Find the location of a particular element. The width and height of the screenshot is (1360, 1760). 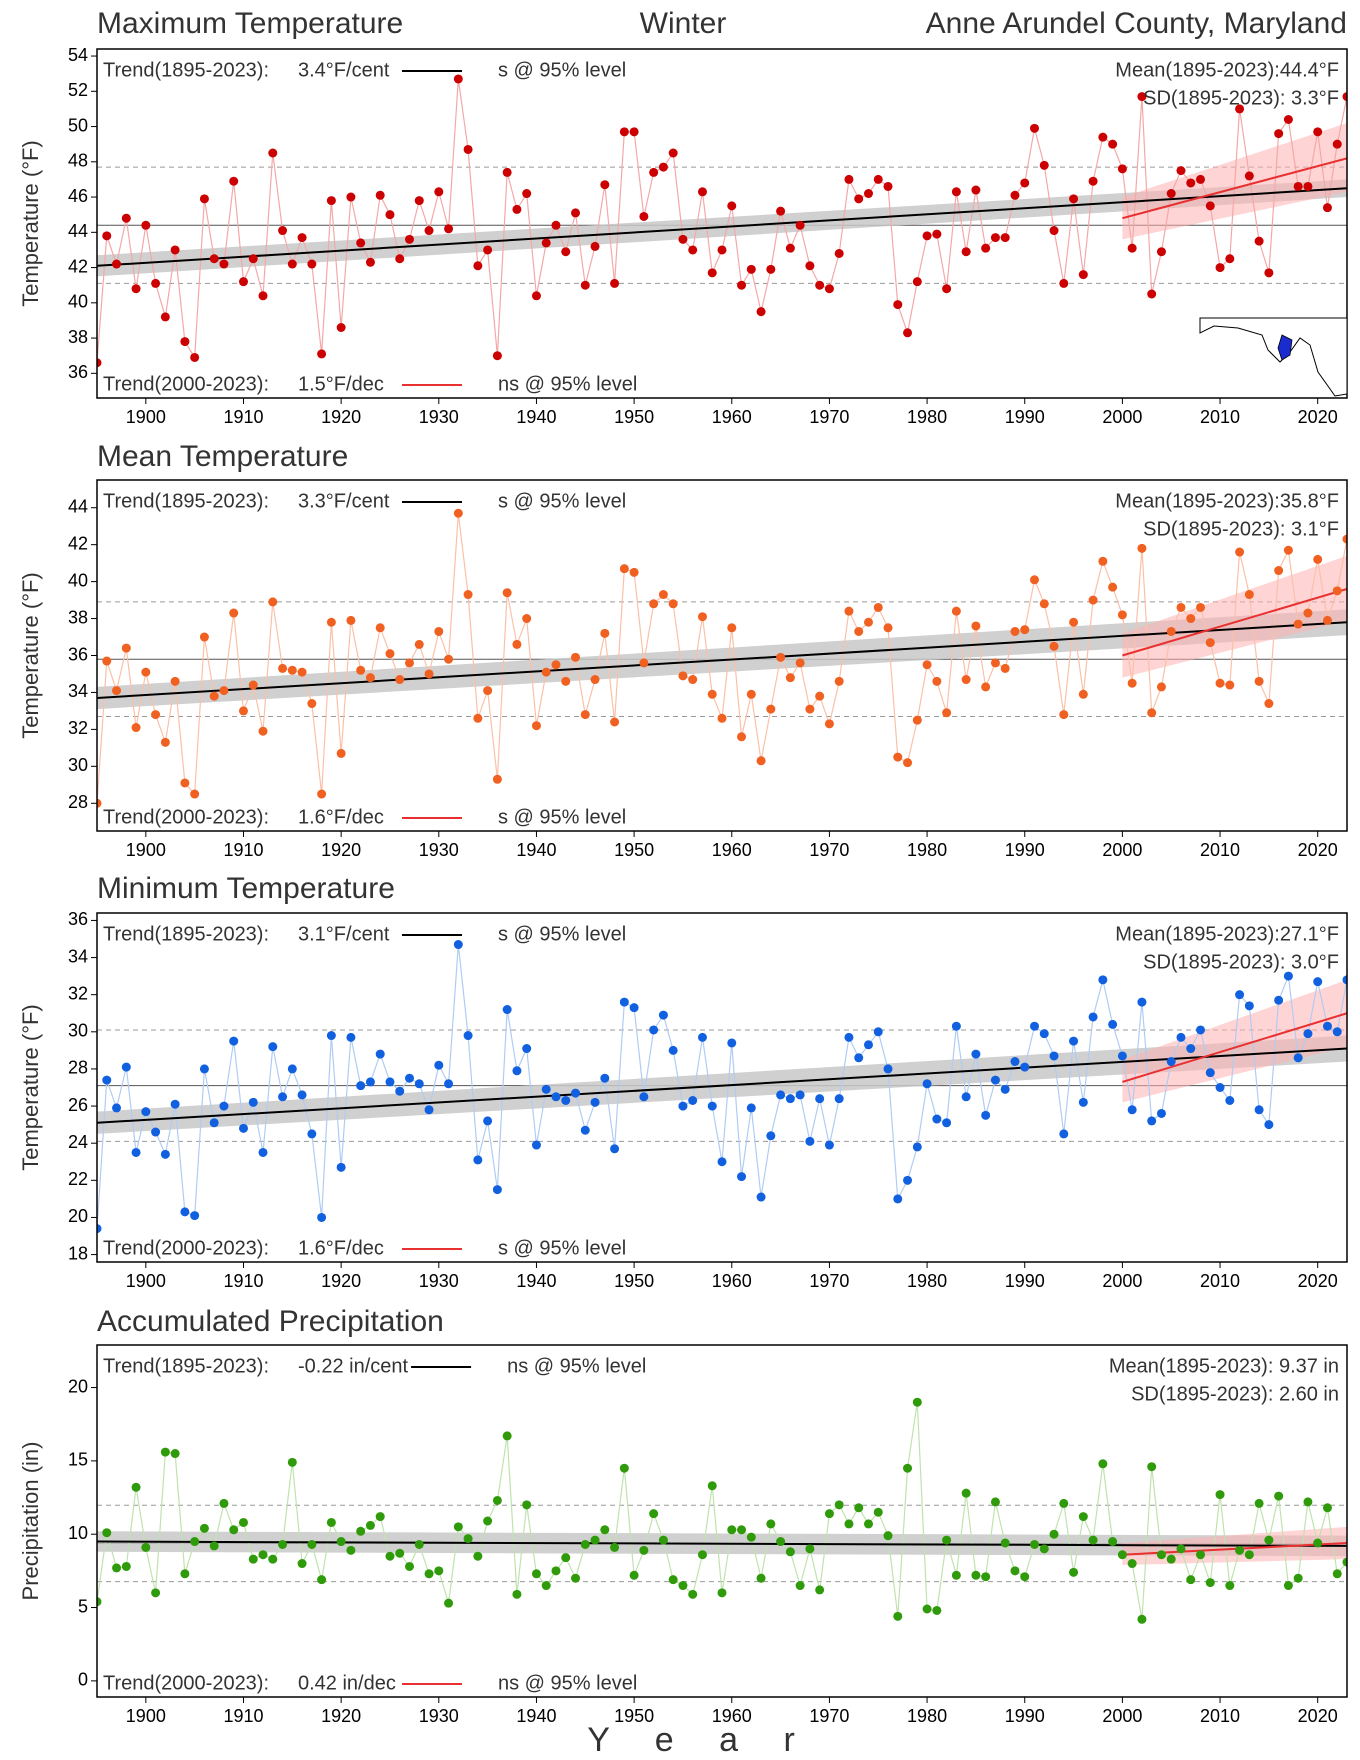

x-tick-label: 1900 is located at coordinates (146, 1716).